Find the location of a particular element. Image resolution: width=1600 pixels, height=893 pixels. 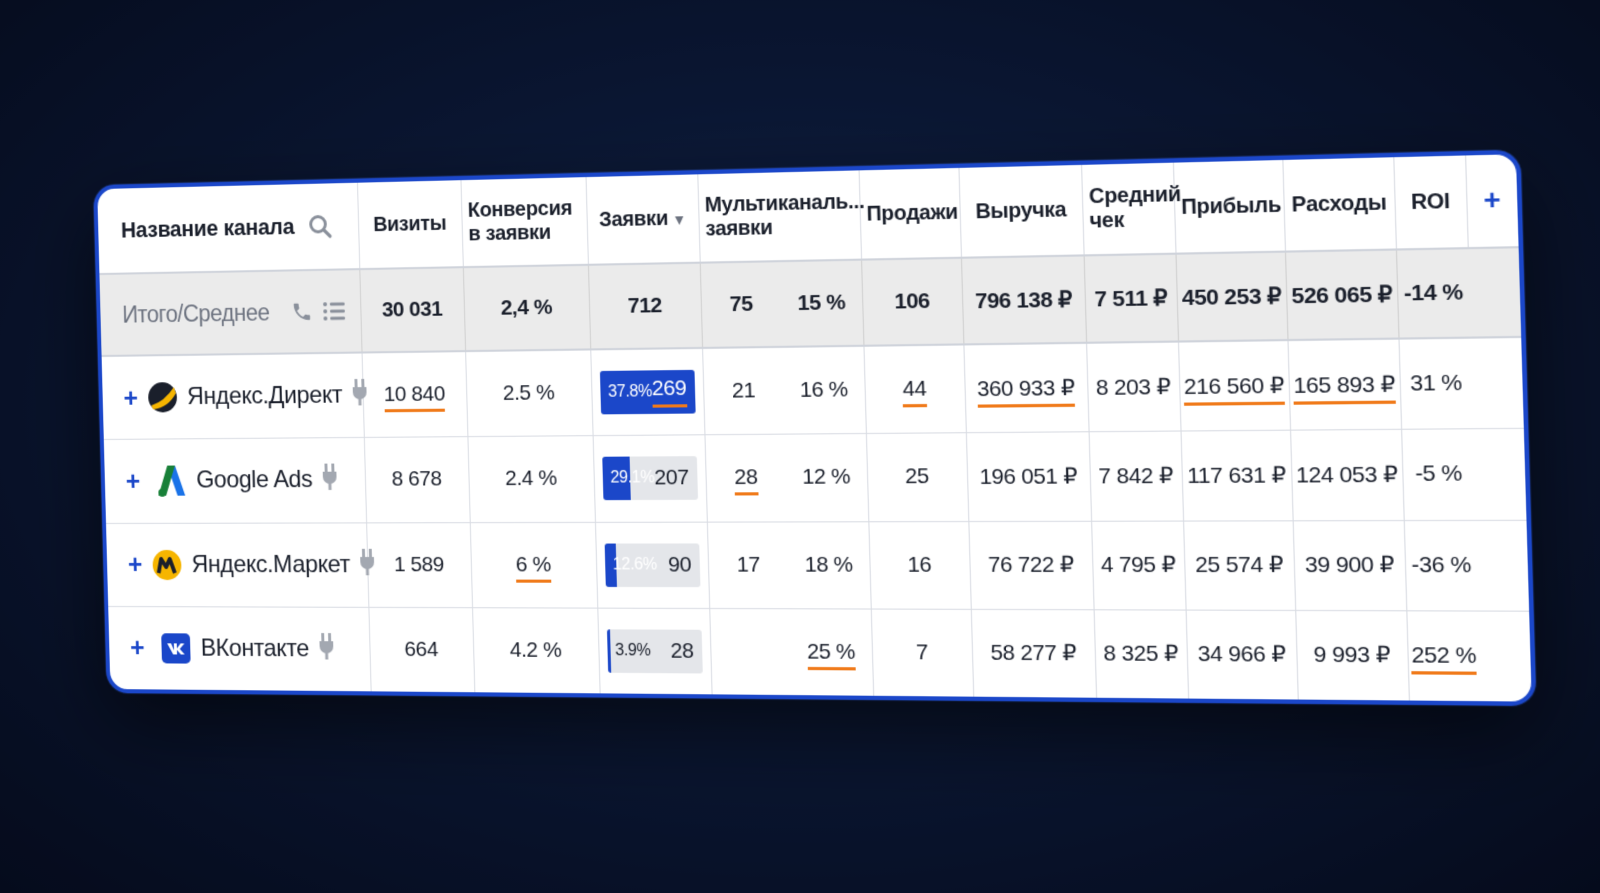

col-header-sales: Продажи is located at coordinates (910, 214).